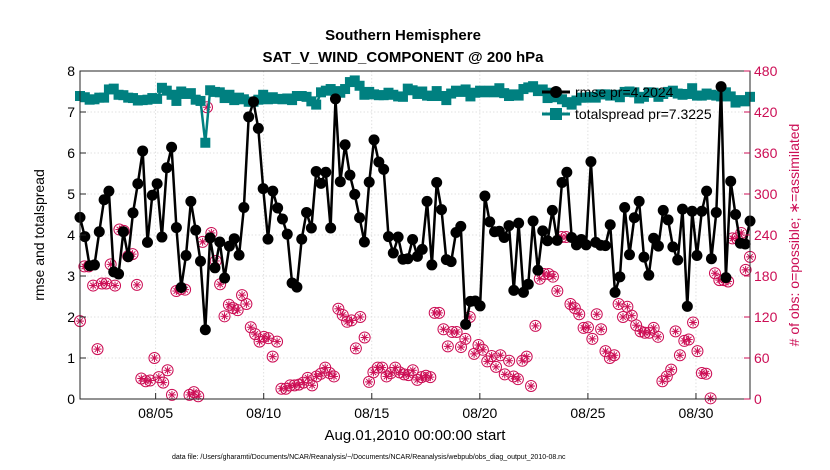  What do you see at coordinates (403, 57) in the screenshot?
I see `chart-subtitle: SAT_V_WIND_COMPONENT @ 200 hPa` at bounding box center [403, 57].